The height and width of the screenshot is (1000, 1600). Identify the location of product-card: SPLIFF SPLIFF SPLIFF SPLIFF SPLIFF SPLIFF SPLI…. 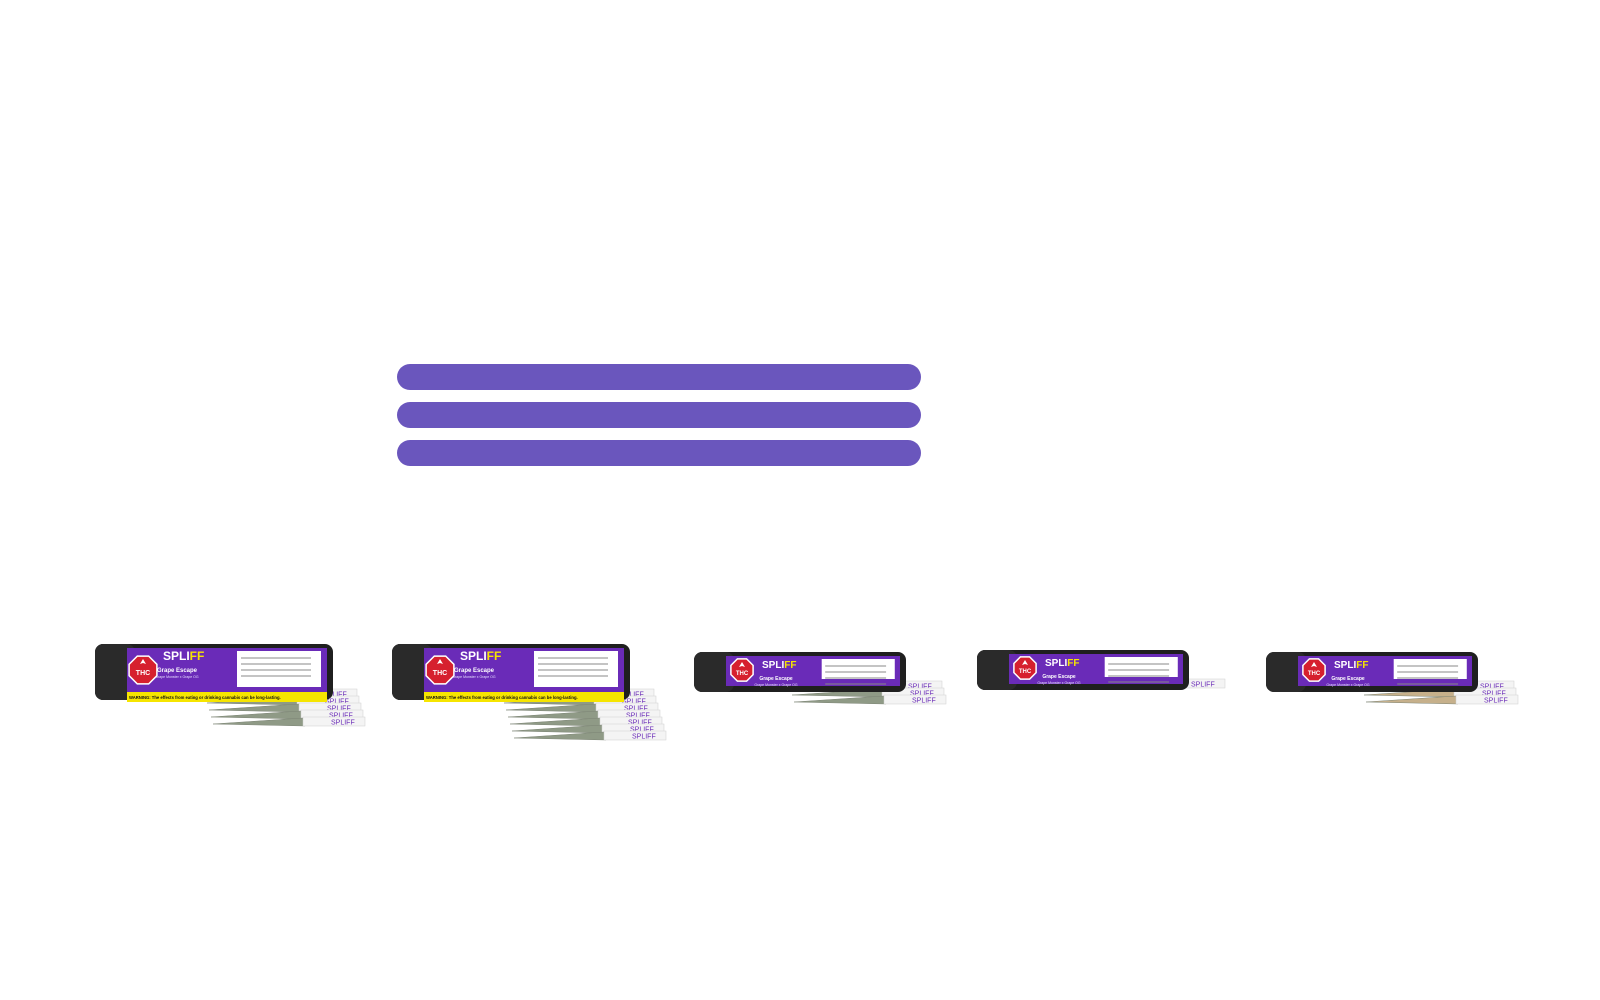
(529, 710).